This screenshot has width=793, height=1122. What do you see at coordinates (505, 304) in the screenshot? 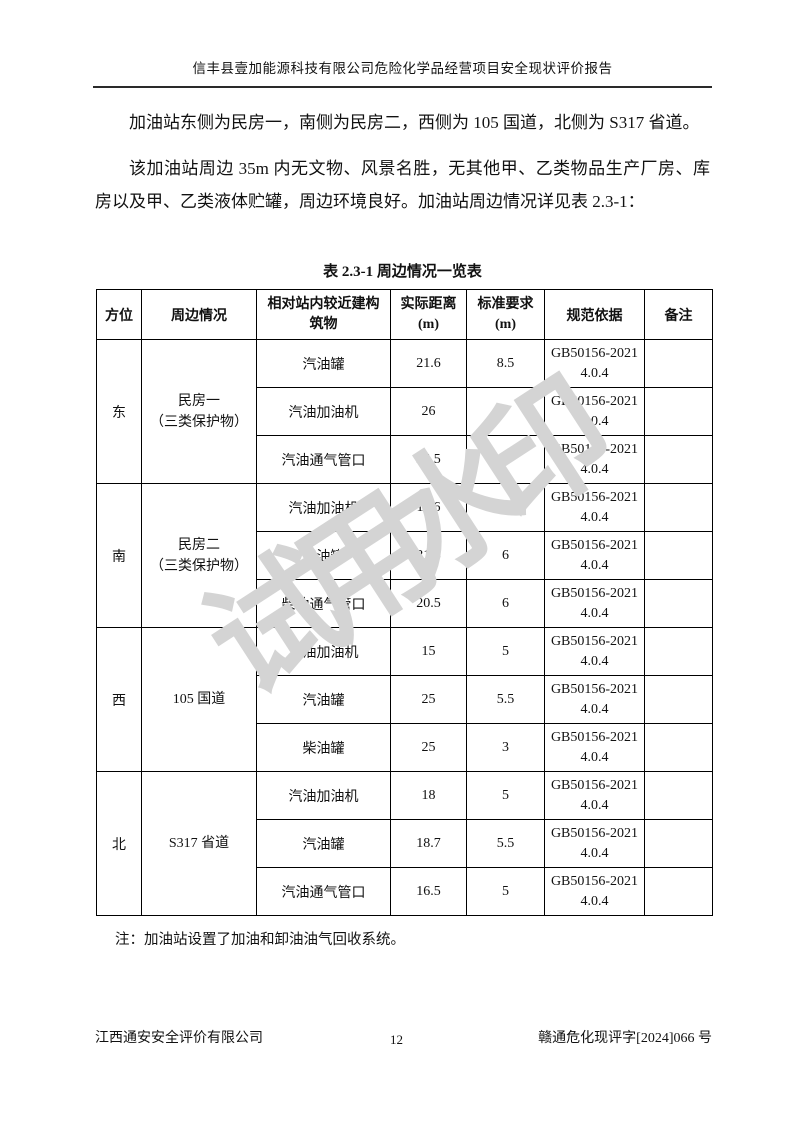
I see `col-header-required-line1: 标准要求` at bounding box center [505, 304].